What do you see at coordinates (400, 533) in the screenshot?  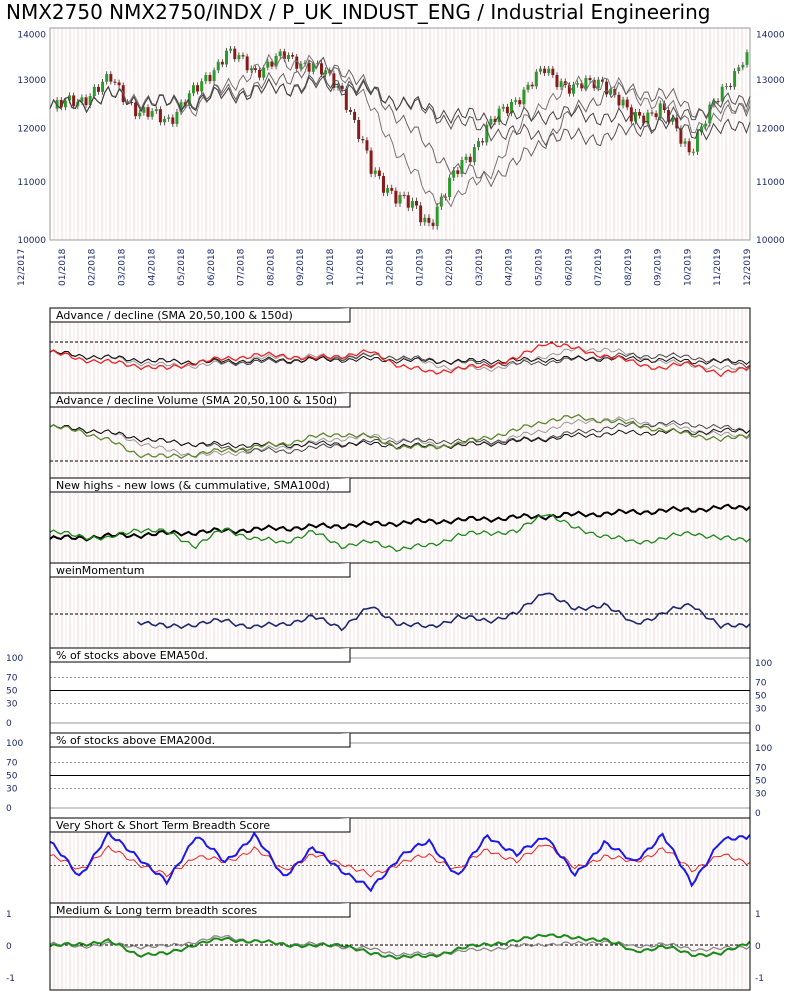 I see `new-highs-lows-panel-series-line` at bounding box center [400, 533].